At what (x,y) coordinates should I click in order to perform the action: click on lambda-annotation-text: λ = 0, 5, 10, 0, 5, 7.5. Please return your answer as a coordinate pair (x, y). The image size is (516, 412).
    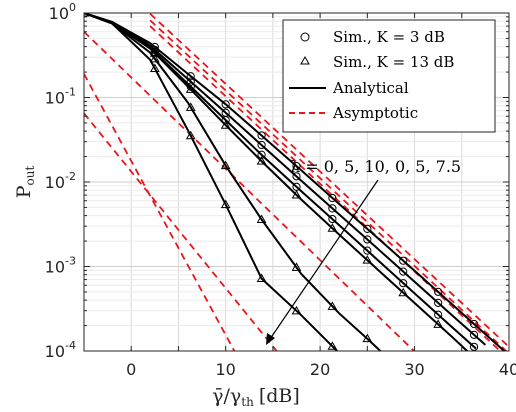
    Looking at the image, I should click on (375, 166).